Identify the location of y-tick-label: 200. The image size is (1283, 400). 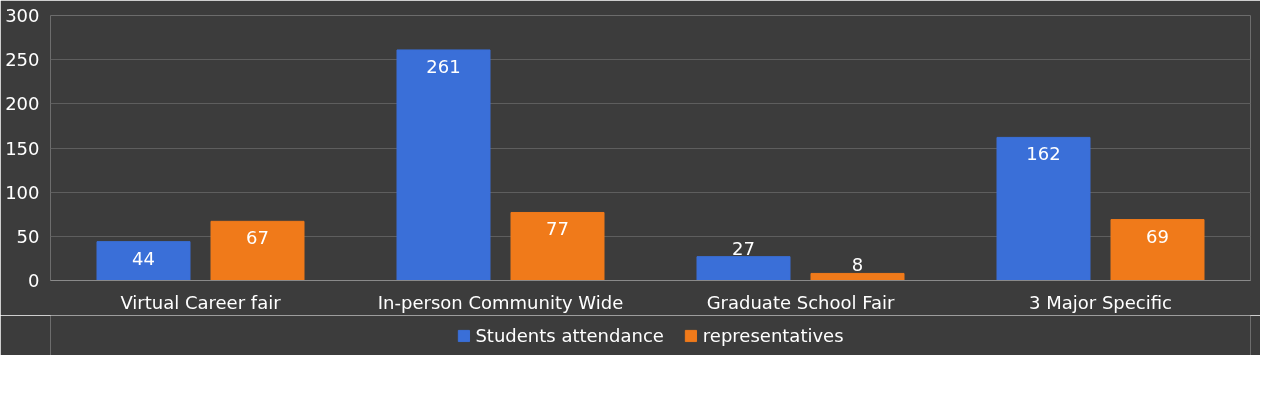
(22, 104).